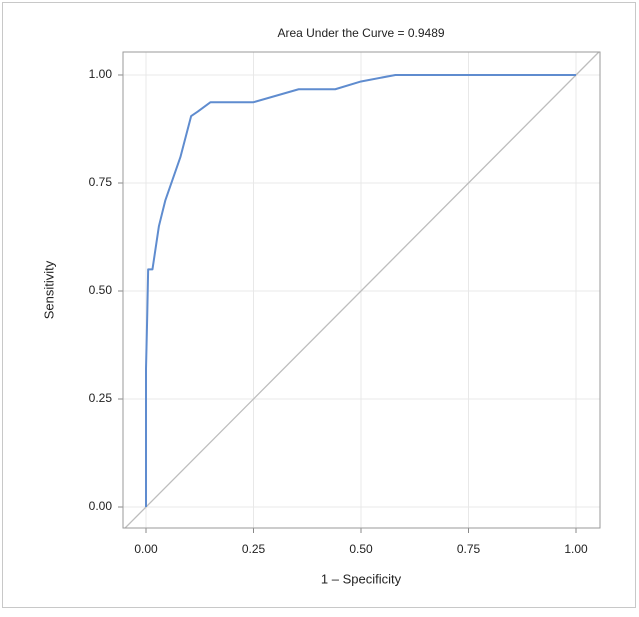  What do you see at coordinates (101, 398) in the screenshot?
I see `y-tick-label: 0.25` at bounding box center [101, 398].